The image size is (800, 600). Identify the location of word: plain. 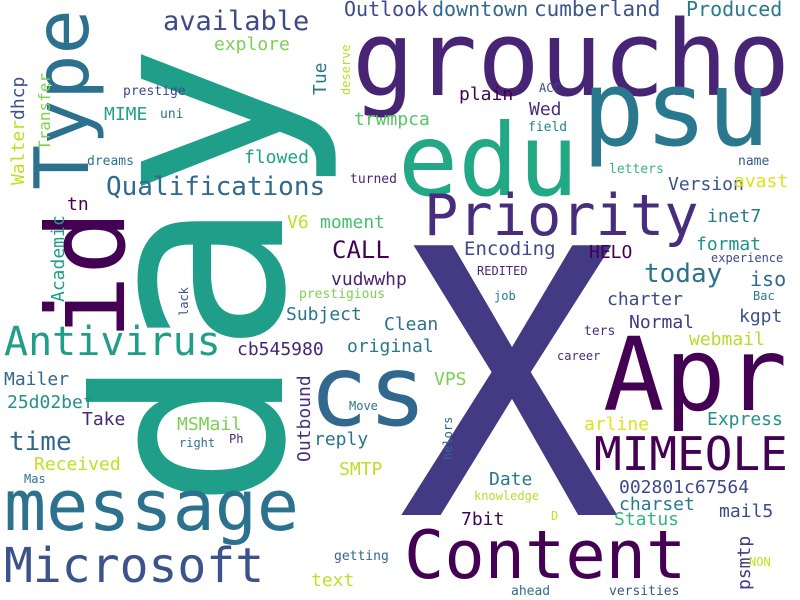
(486, 94).